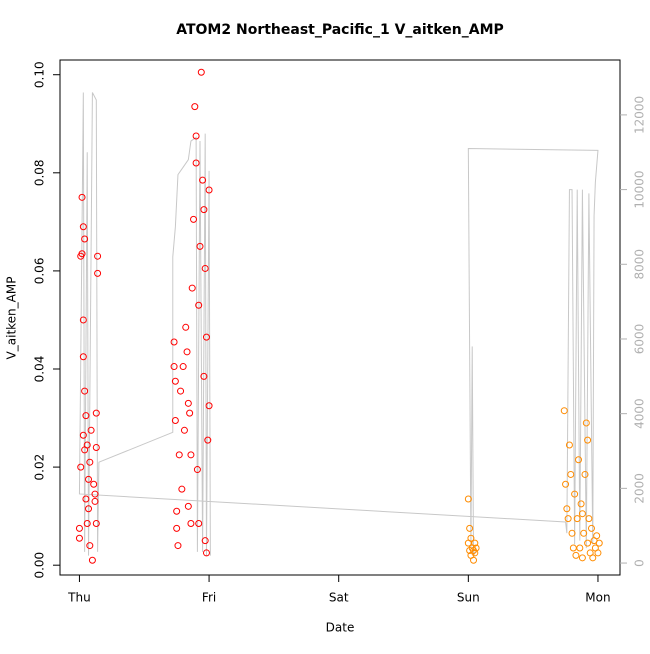 This screenshot has width=650, height=654. What do you see at coordinates (640, 413) in the screenshot?
I see `y2-tick-label: 4000` at bounding box center [640, 413].